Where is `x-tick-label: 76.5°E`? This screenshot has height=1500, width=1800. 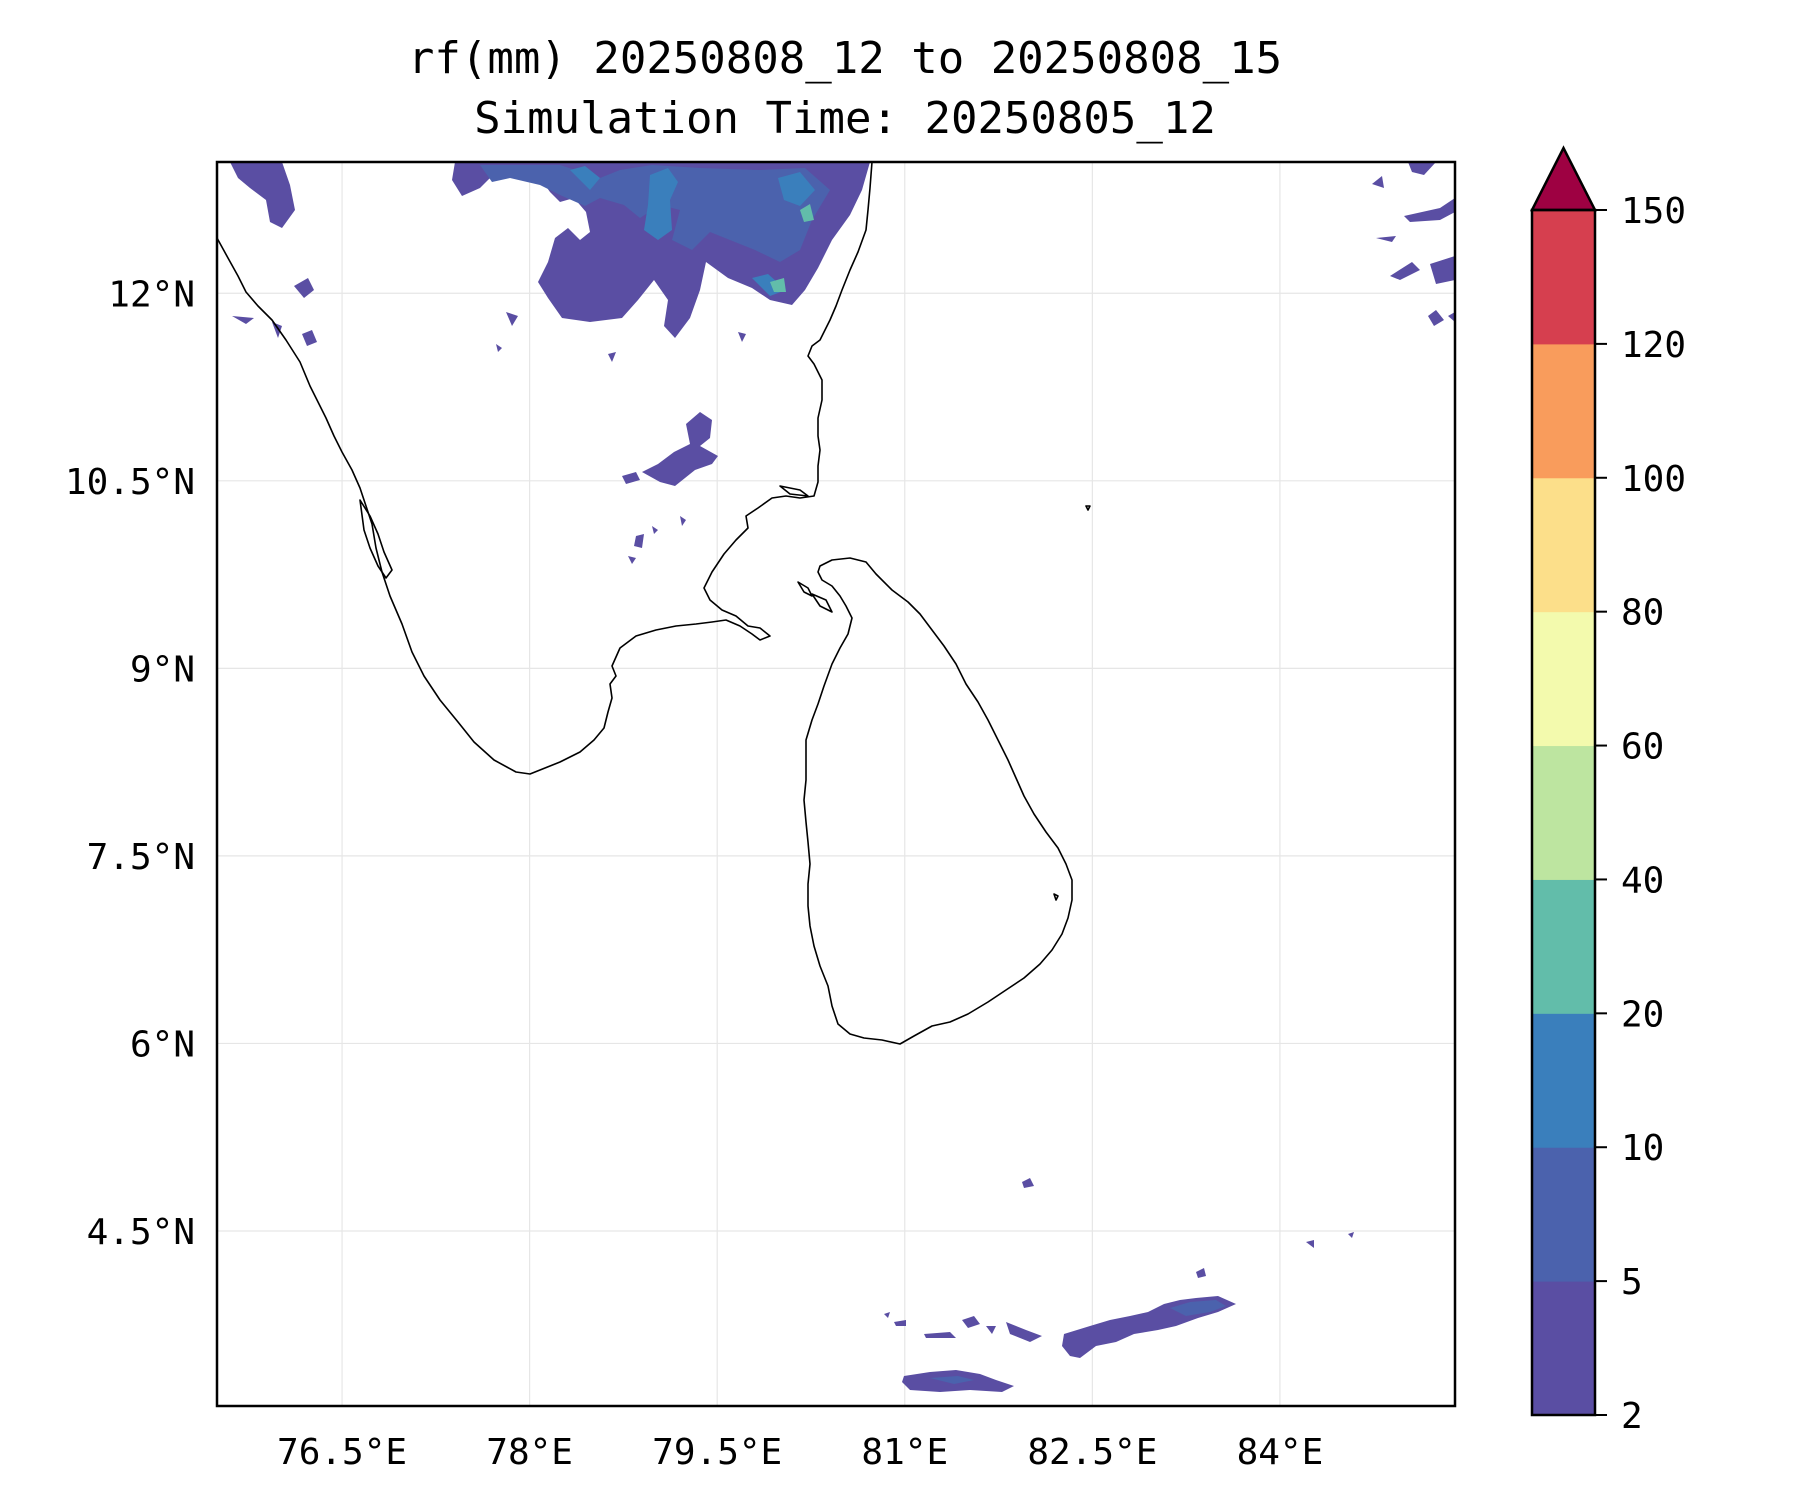 x-tick-label: 76.5°E is located at coordinates (342, 1452).